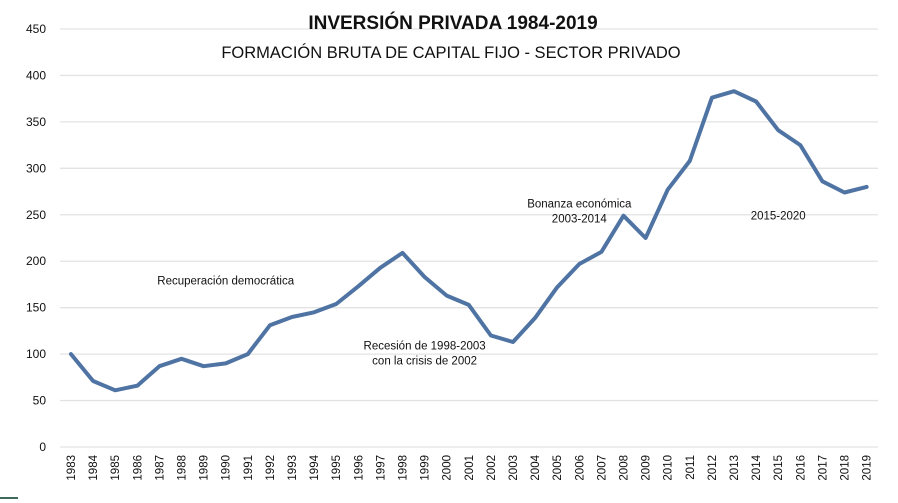  Describe the element at coordinates (249, 468) in the screenshot. I see `x-tick-label: 1991` at that location.